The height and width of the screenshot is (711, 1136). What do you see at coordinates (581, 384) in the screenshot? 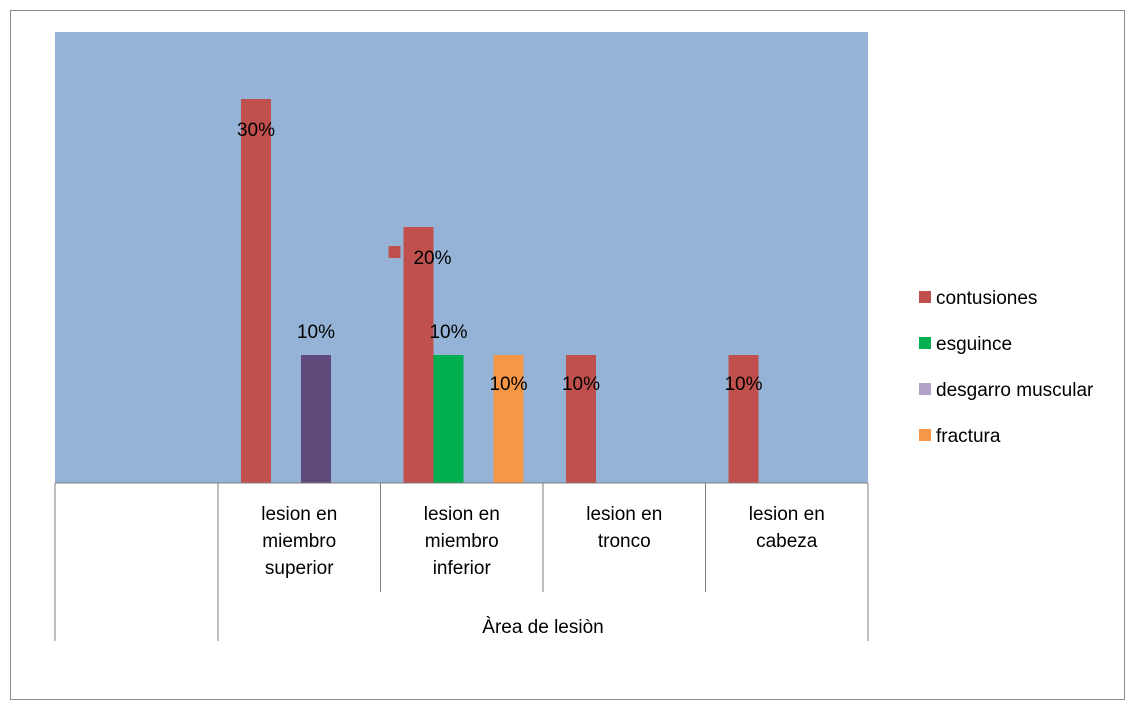
I see `data-label-contusiones-2: 10%` at bounding box center [581, 384].